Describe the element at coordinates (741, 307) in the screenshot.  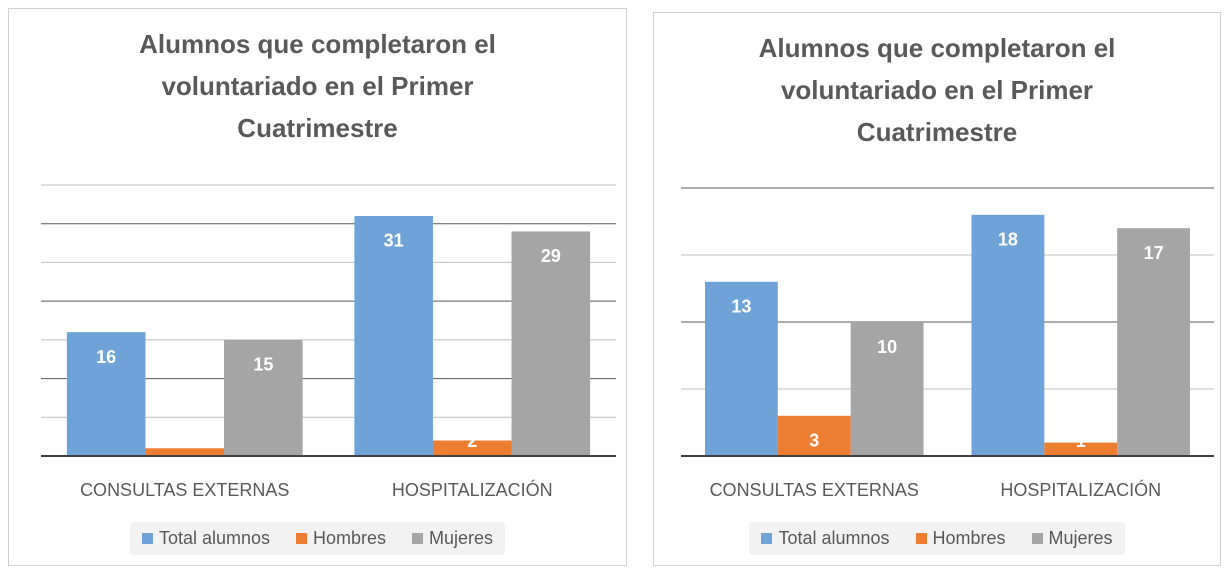
I see `data-label: 13` at that location.